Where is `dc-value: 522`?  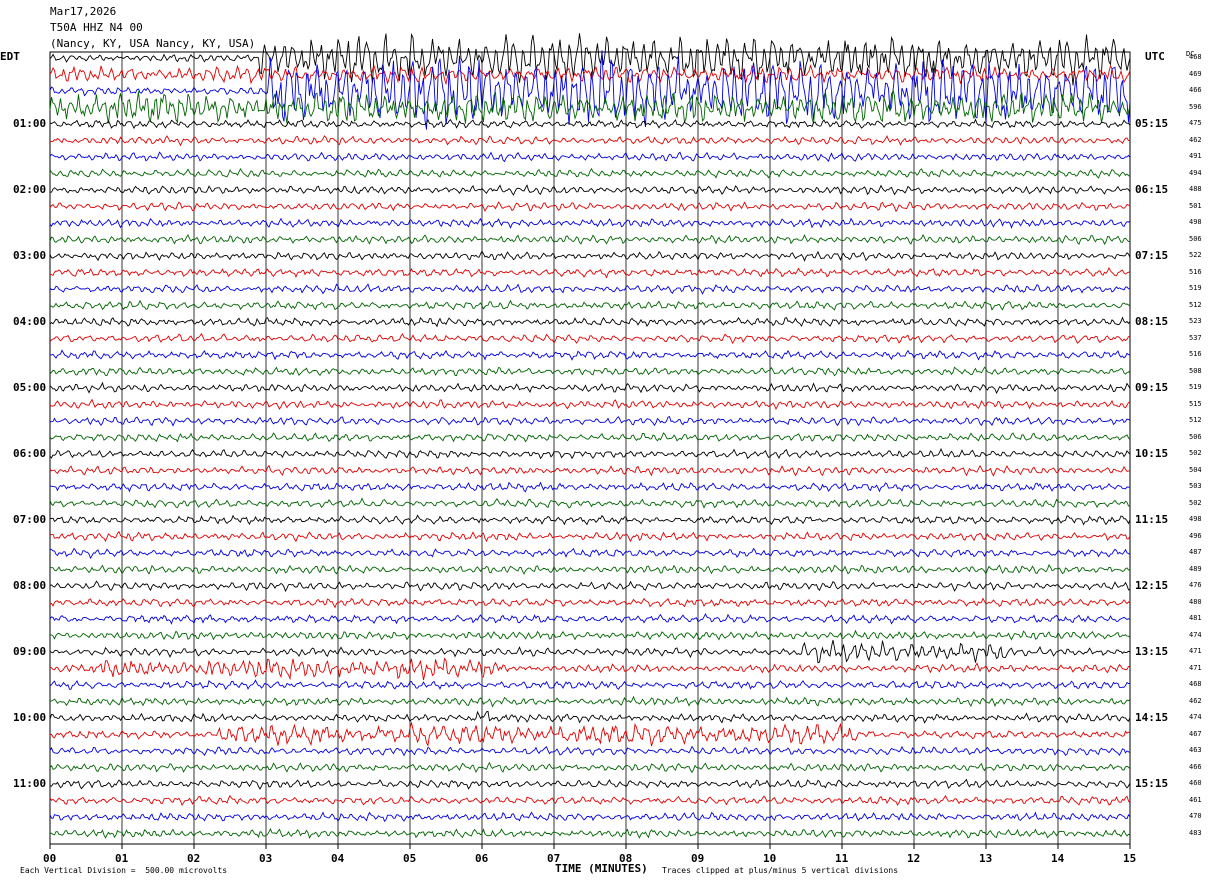 dc-value: 522 is located at coordinates (1195, 255).